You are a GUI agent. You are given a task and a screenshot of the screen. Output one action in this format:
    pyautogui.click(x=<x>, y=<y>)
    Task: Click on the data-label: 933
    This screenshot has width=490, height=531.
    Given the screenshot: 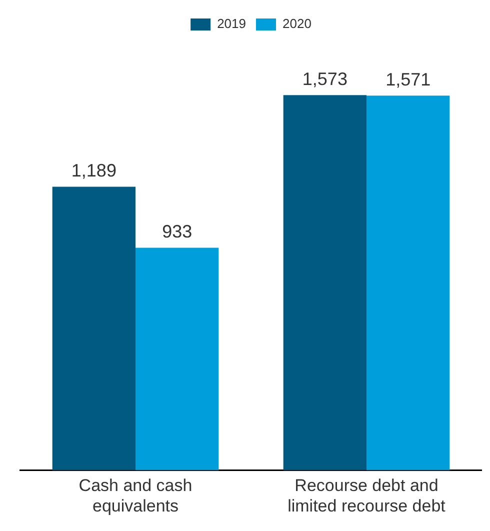 What is the action you would take?
    pyautogui.click(x=177, y=232)
    